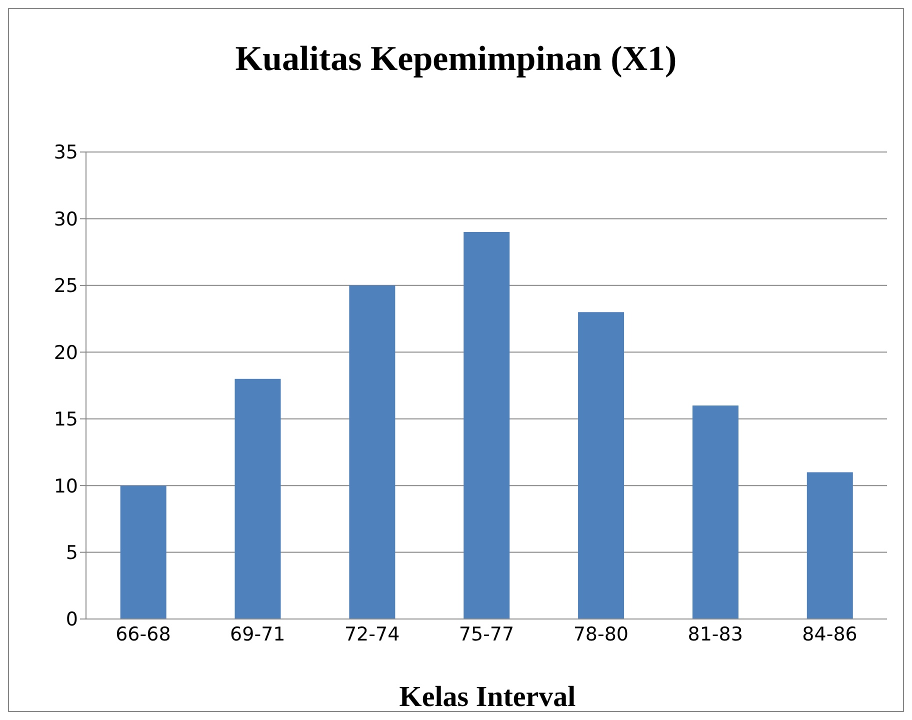 The image size is (912, 720). Describe the element at coordinates (486, 634) in the screenshot. I see `x-tick-label: 75-77` at that location.